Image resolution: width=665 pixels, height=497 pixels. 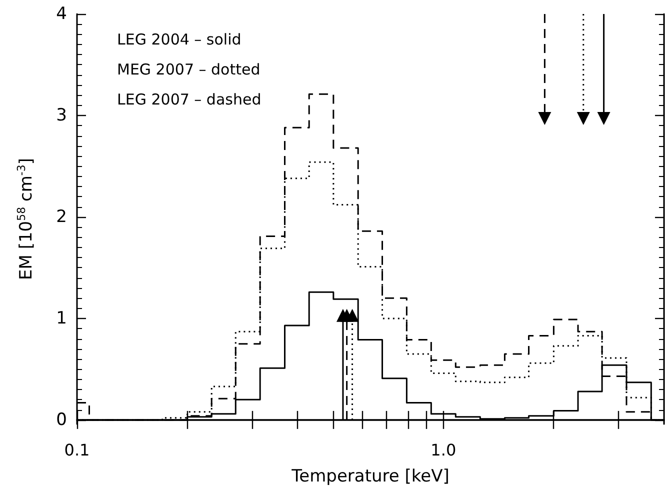 What do you see at coordinates (25, 219) in the screenshot?
I see `y-axis-title: EM [1058 cm-3]` at bounding box center [25, 219].